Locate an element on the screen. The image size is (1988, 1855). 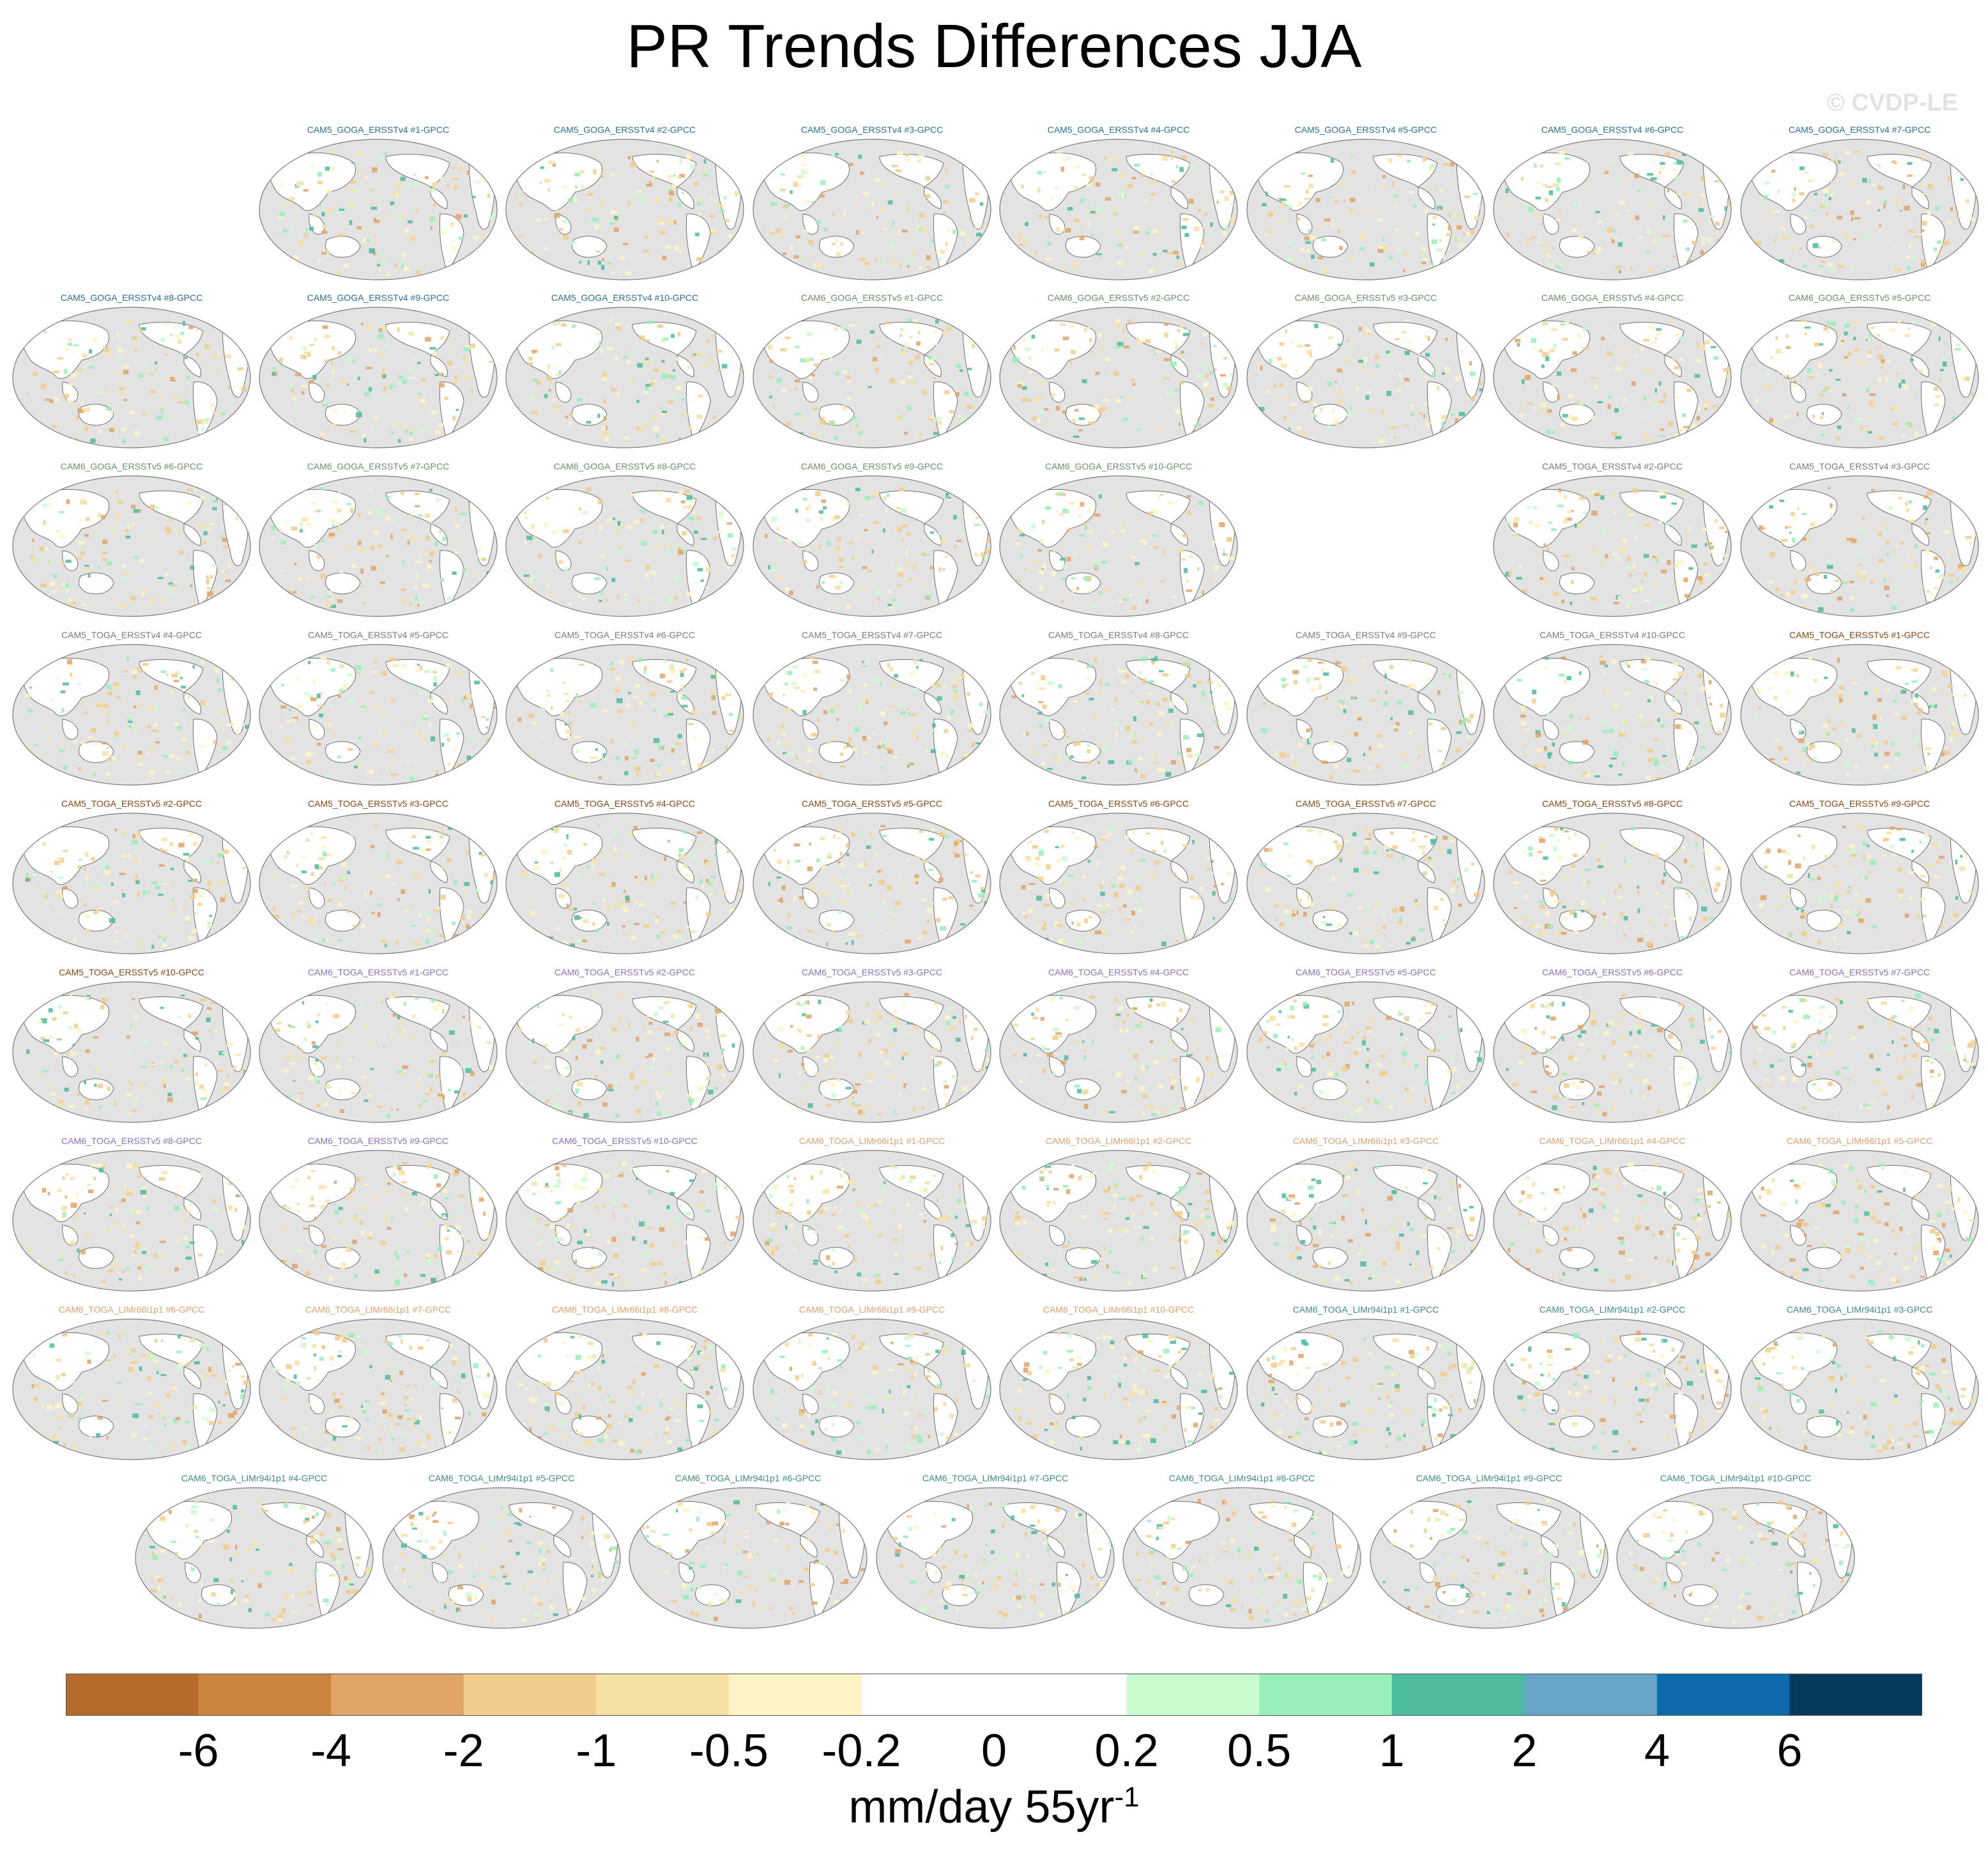
panel-label: CAM5_TOGA_ERSSTv5 #8-GPCC is located at coordinates (1612, 804).